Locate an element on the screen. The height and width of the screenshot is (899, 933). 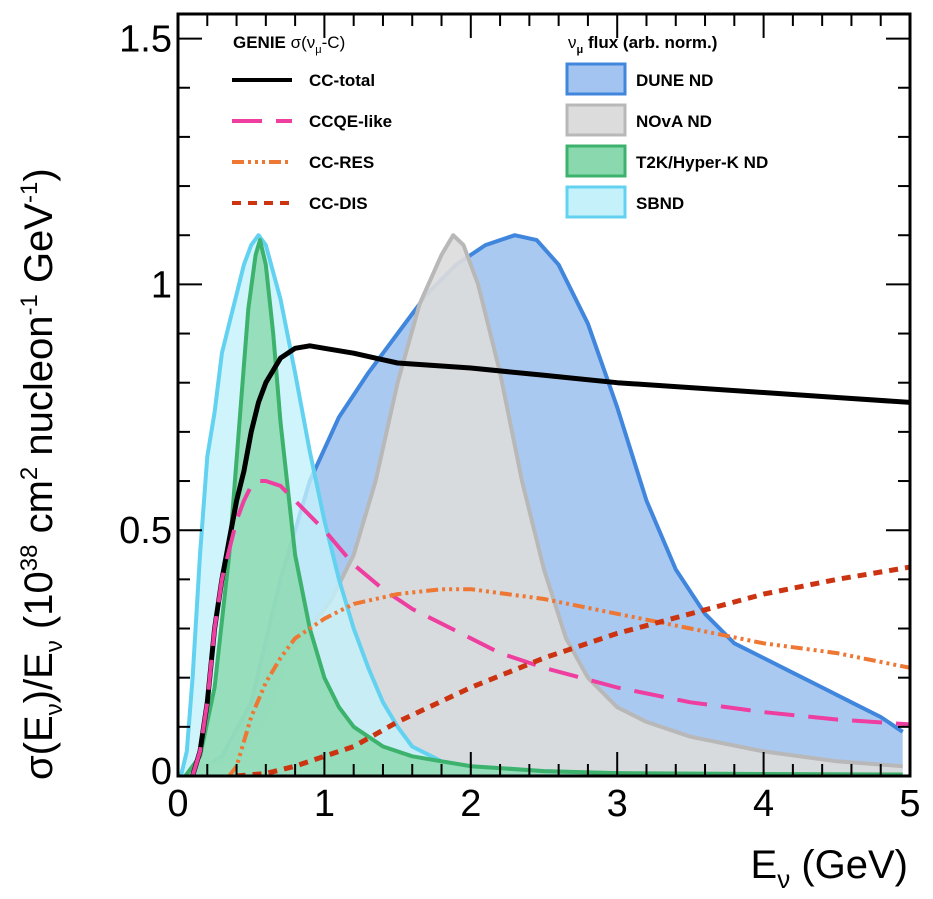
y-tick-label: 0.5 is located at coordinates (145, 531).